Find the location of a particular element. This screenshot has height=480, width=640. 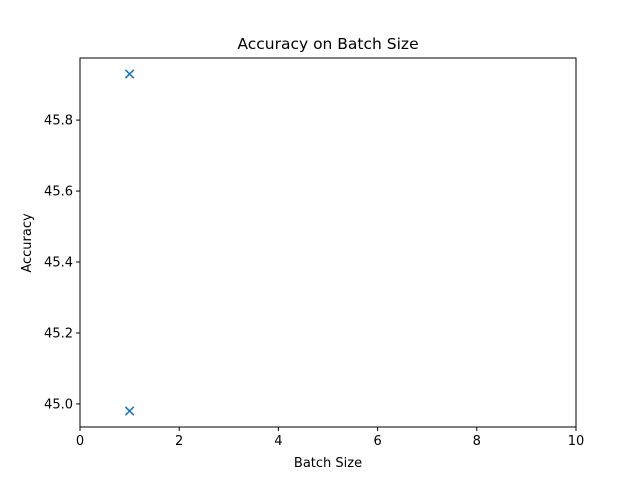

y-tick-label: 45.0 is located at coordinates (58, 404).